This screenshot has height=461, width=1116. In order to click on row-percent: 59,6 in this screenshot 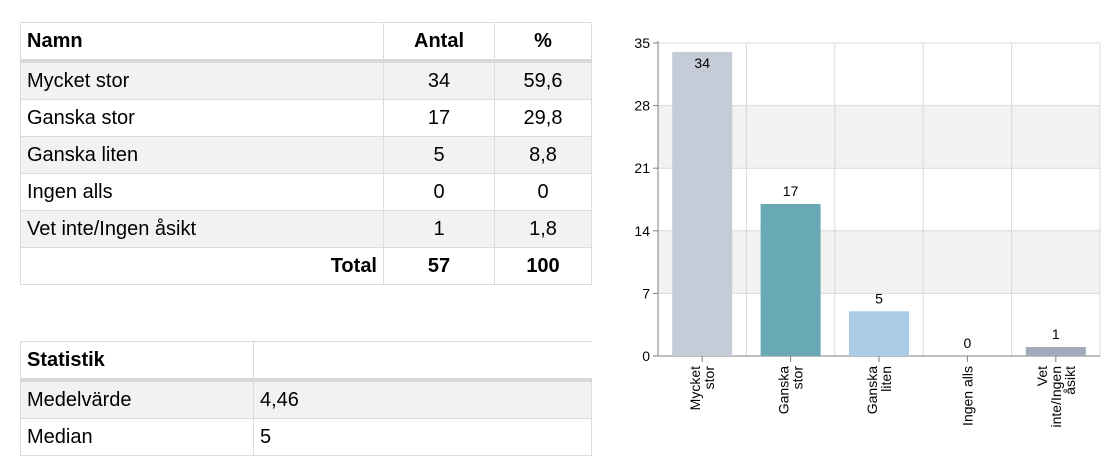, I will do `click(543, 80)`.